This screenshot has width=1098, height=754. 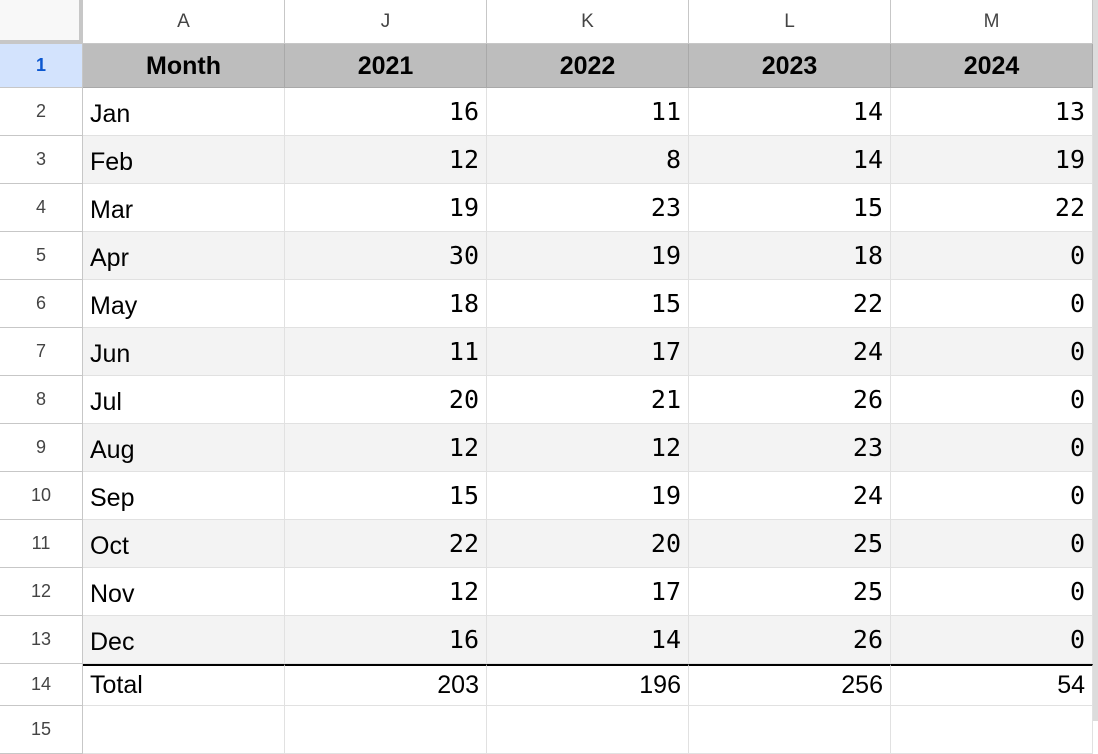 I want to click on row-number: 5, so click(x=41, y=256).